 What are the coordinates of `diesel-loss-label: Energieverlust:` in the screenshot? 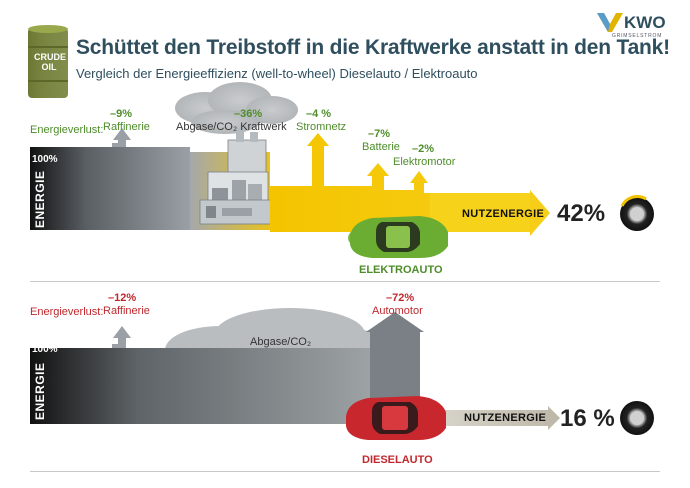 It's located at (67, 312).